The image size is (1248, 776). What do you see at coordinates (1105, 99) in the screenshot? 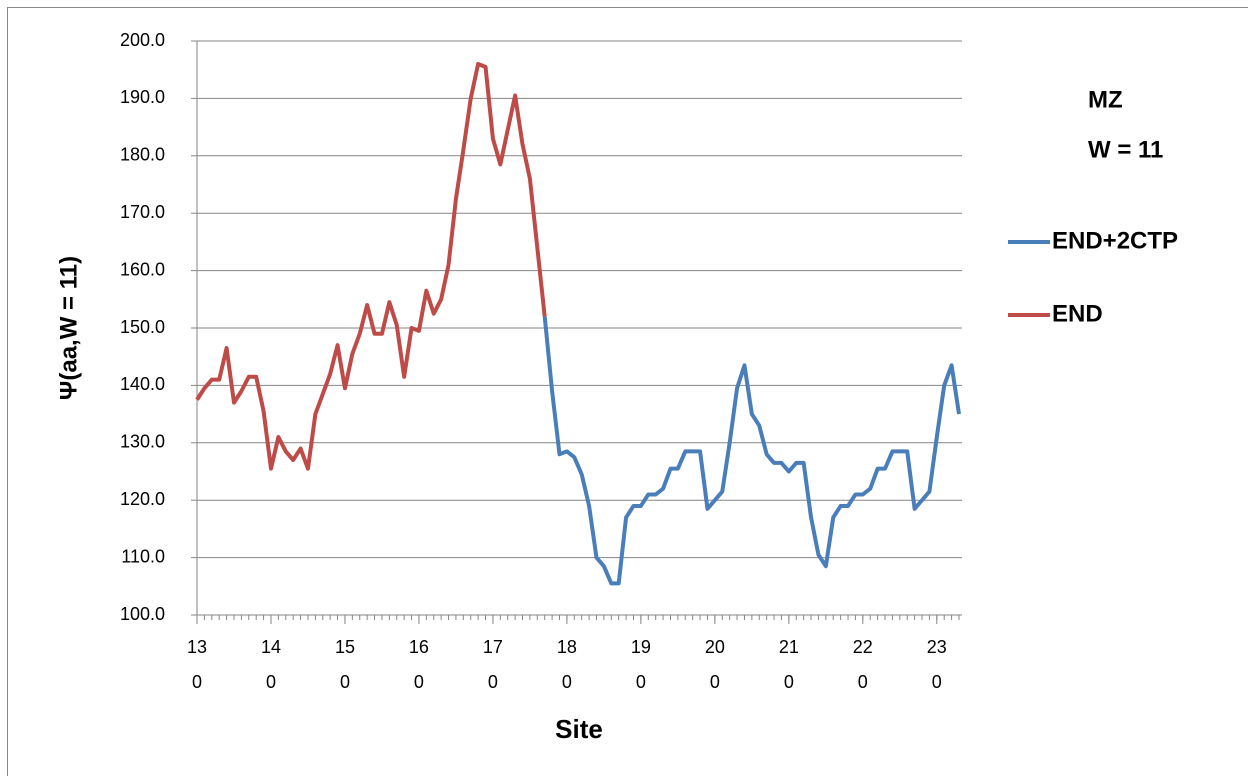
I see `annotation: MZ` at bounding box center [1105, 99].